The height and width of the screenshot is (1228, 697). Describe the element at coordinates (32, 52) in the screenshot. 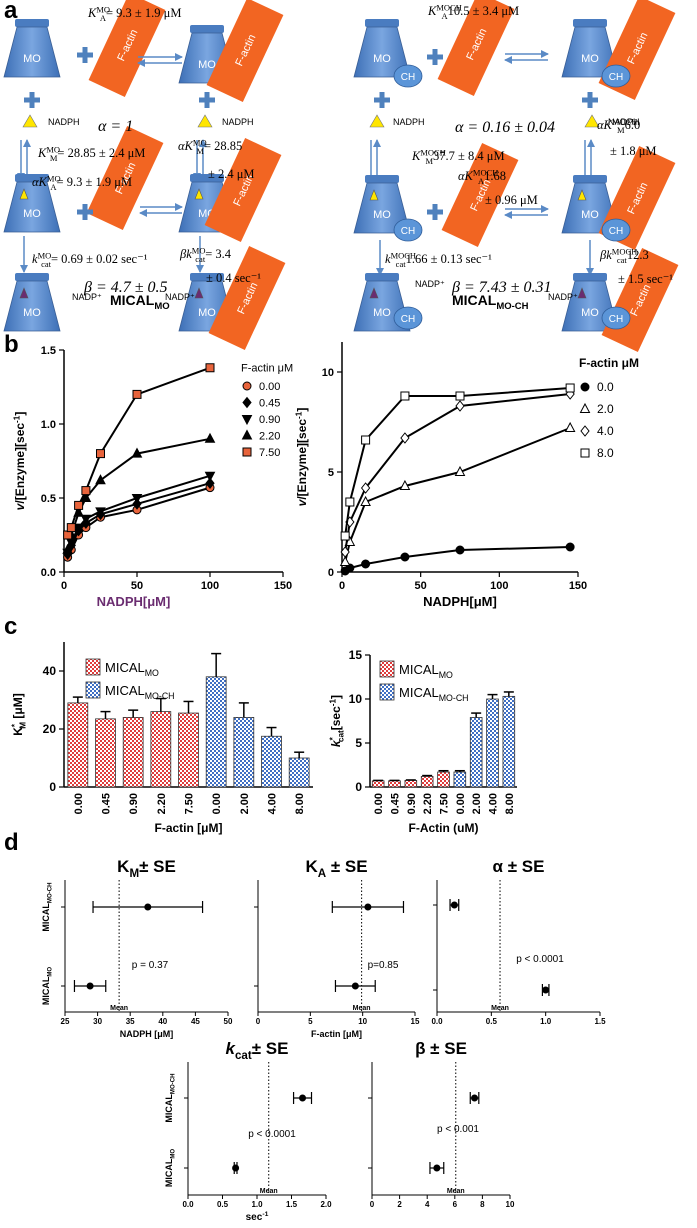

I see `enzyme-body` at that location.